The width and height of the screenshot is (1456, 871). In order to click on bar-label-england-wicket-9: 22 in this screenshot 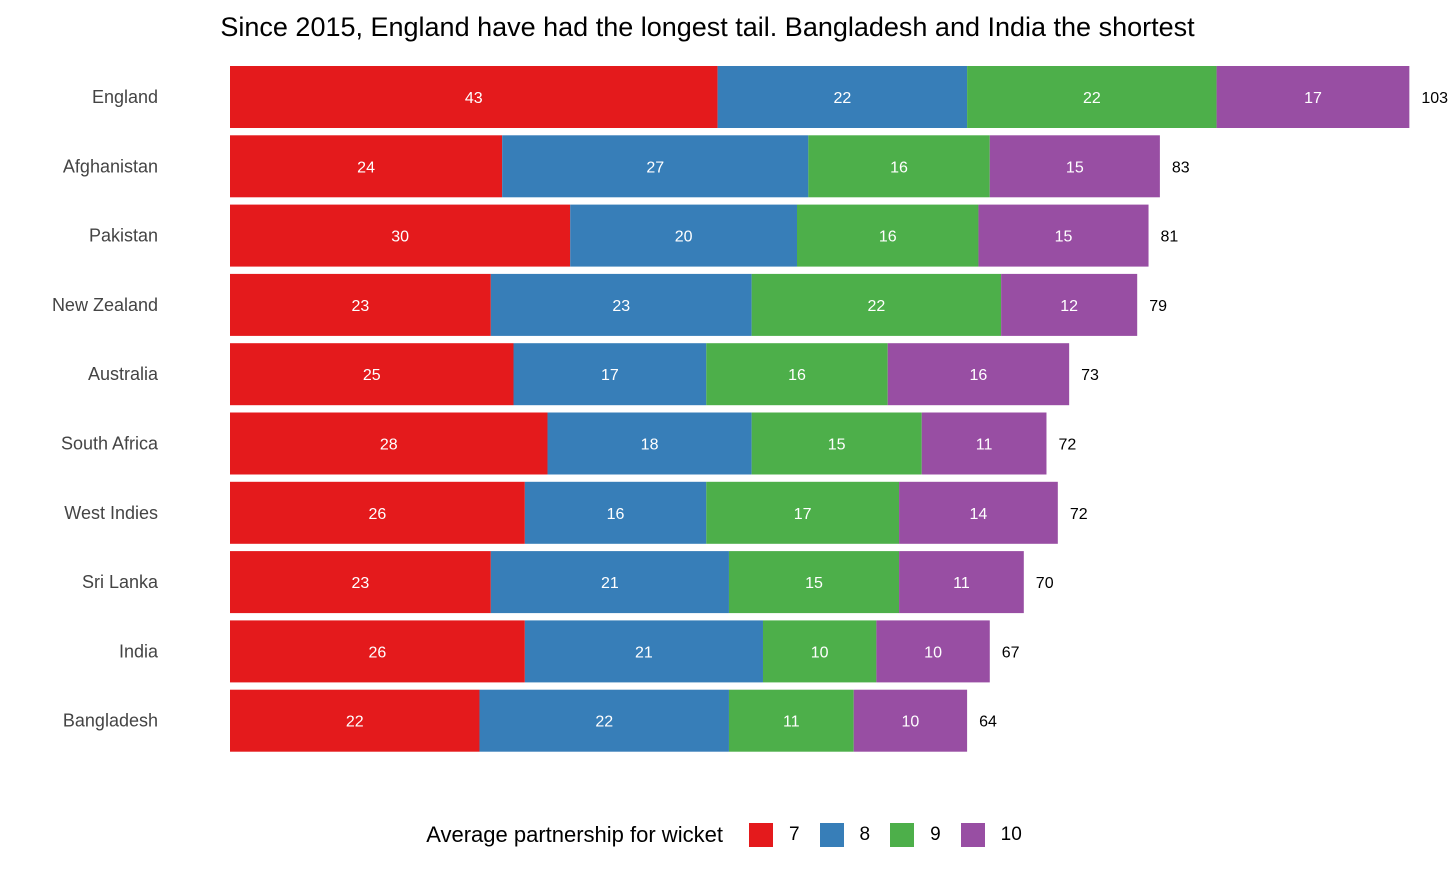, I will do `click(1092, 98)`.